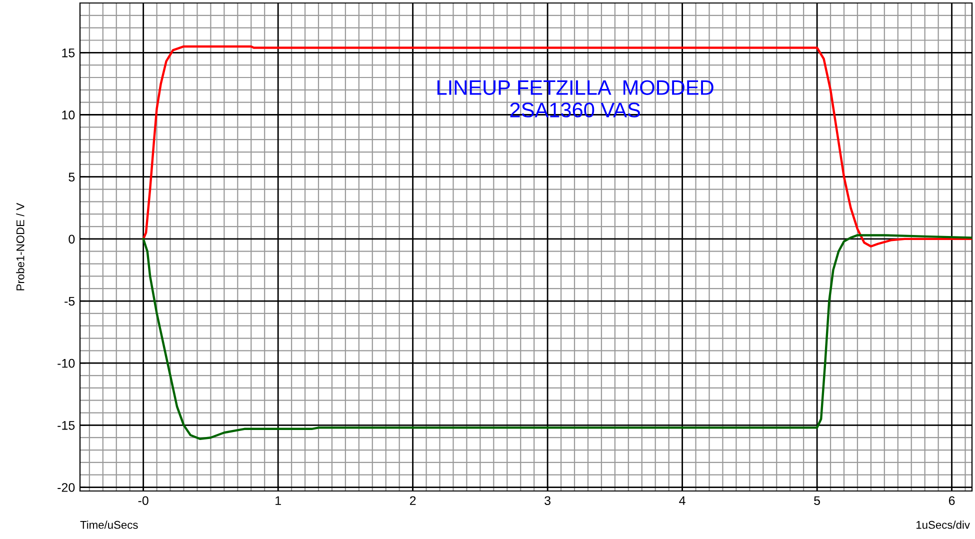 This screenshot has width=975, height=539. I want to click on y-axis-title: Probe1-NODE / V, so click(20, 246).